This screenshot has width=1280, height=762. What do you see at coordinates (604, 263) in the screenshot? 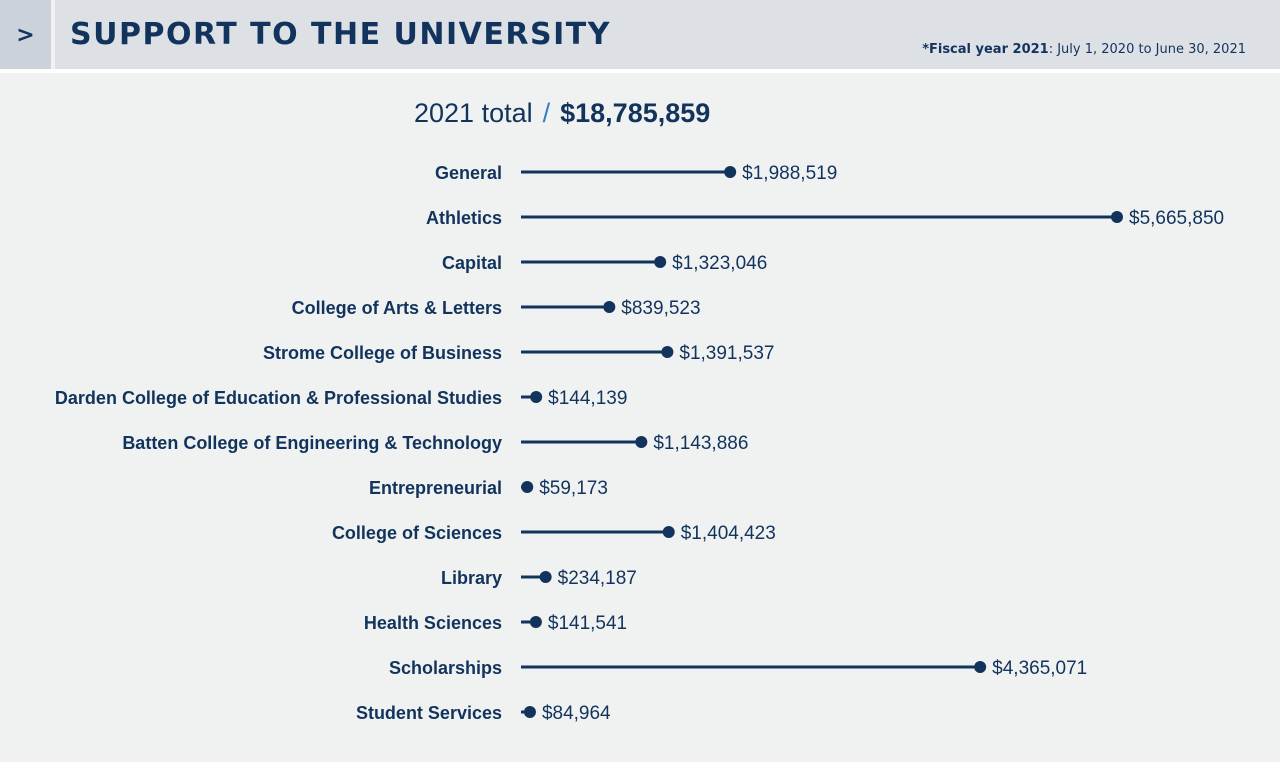
I see `chart-row: Capital $1,323,046` at bounding box center [604, 263].